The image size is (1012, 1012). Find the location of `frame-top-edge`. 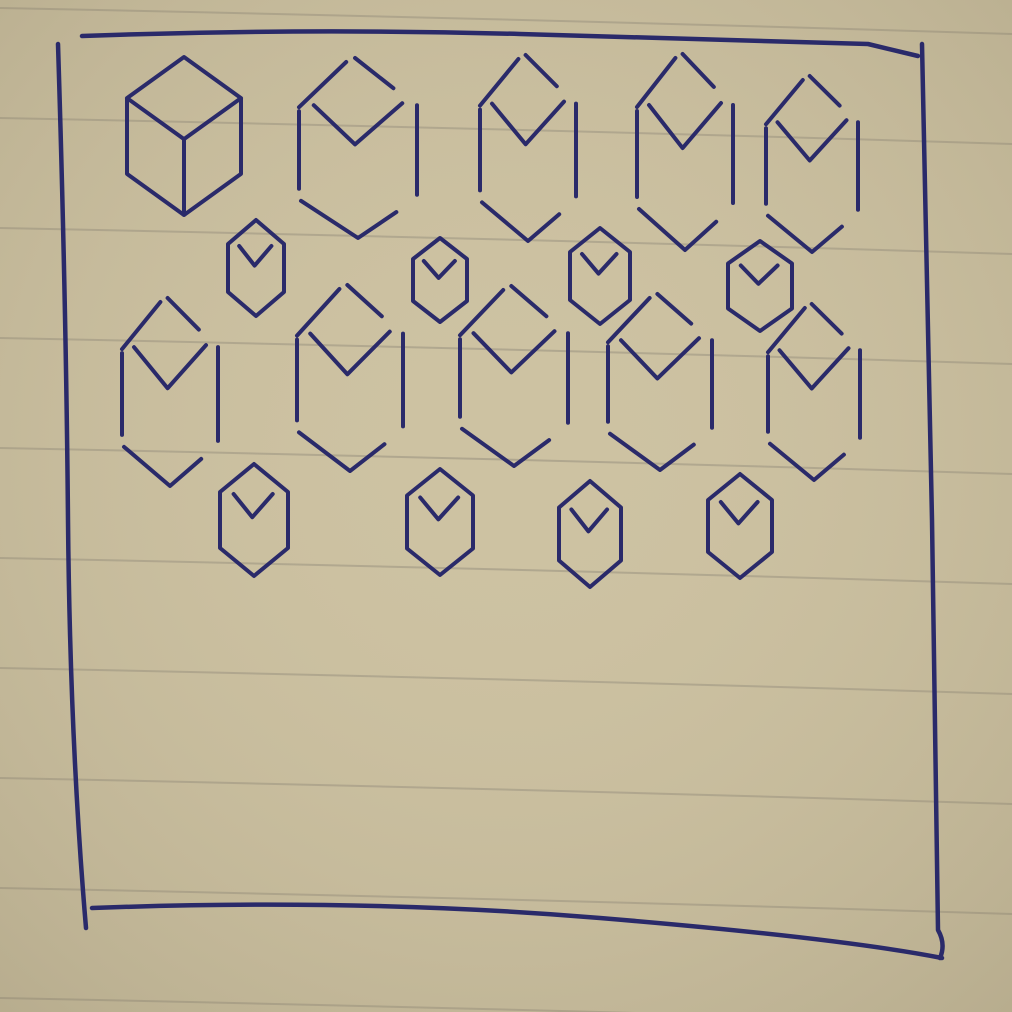

frame-top-edge is located at coordinates (500, 44).